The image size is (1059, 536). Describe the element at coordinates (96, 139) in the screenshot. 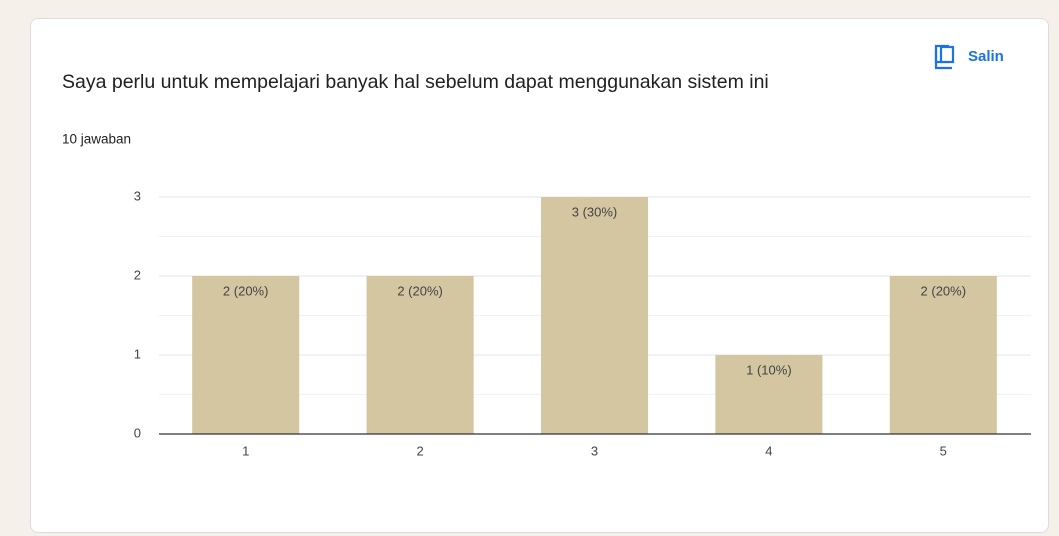

I see `chart-subtitle: 10 jawaban` at that location.